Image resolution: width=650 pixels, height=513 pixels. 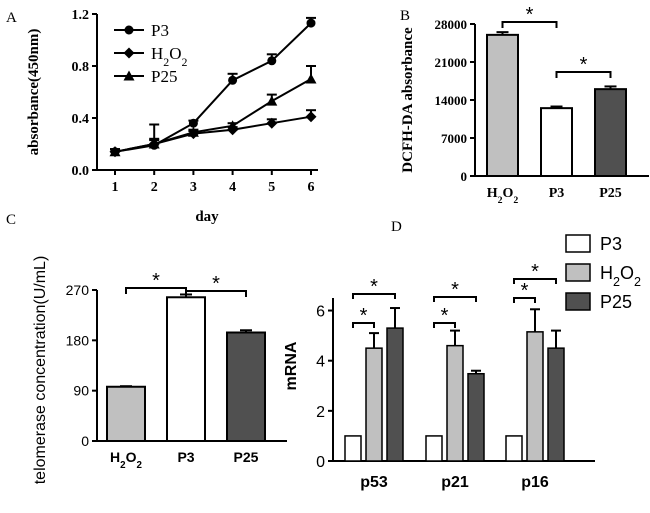 What do you see at coordinates (193, 187) in the screenshot?
I see `x-tick-label: 3` at bounding box center [193, 187].